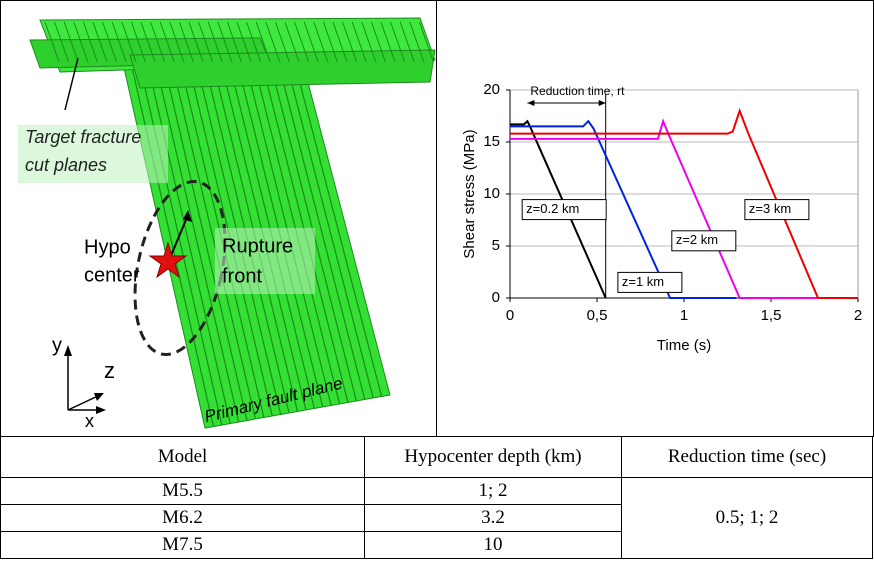 The height and width of the screenshot is (569, 874). I want to click on rupture-label: front, so click(242, 276).